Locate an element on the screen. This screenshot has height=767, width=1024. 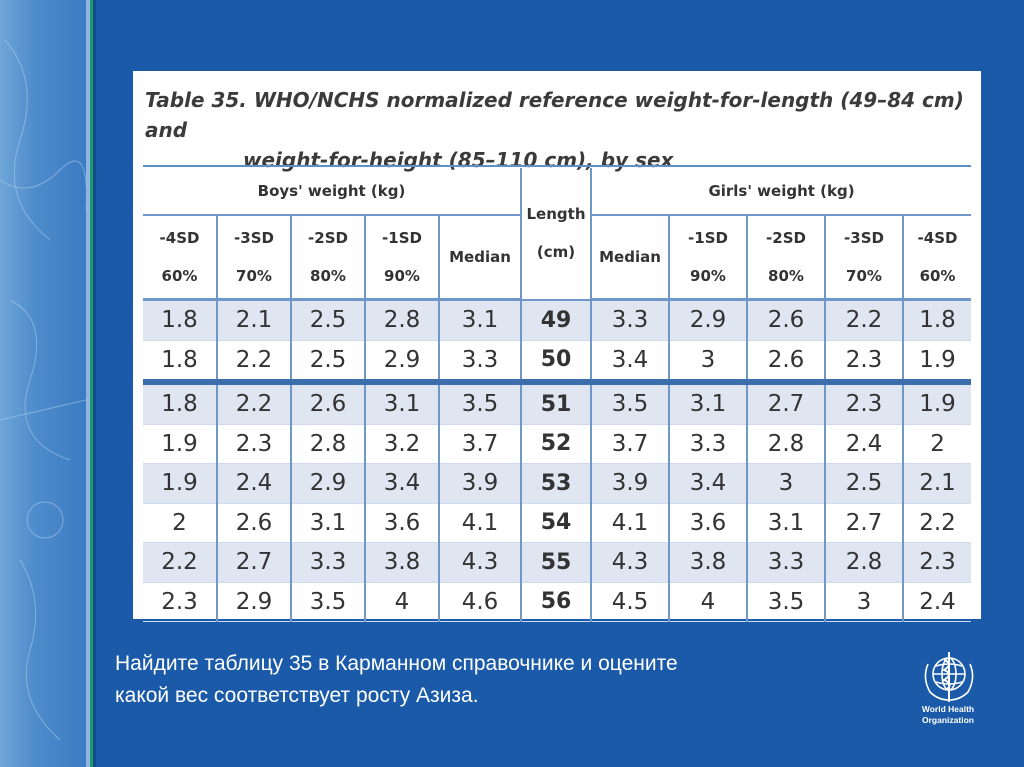
table-row: 2.2 2.7 3.3 3.8 4.3 55 4.3 3.8 3.3 2.8 2.3 is located at coordinates (557, 562).